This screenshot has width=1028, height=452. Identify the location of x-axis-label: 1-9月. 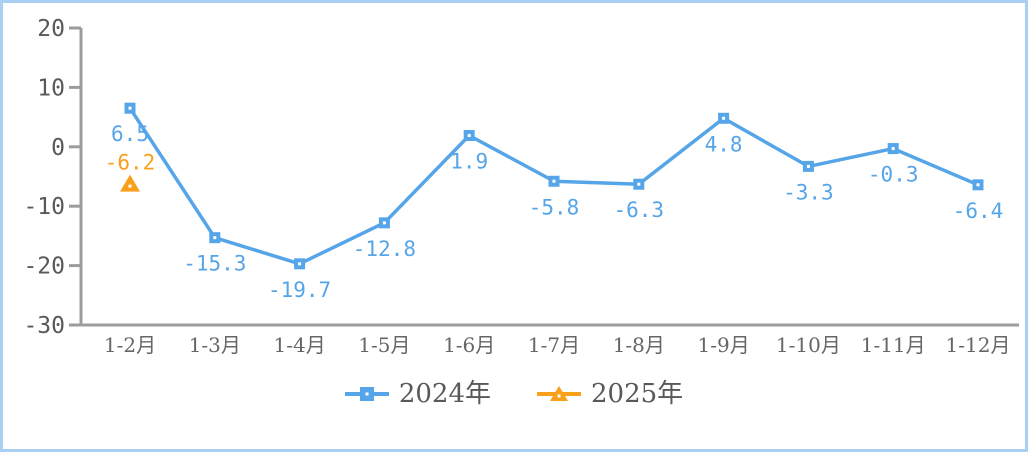
(723, 345).